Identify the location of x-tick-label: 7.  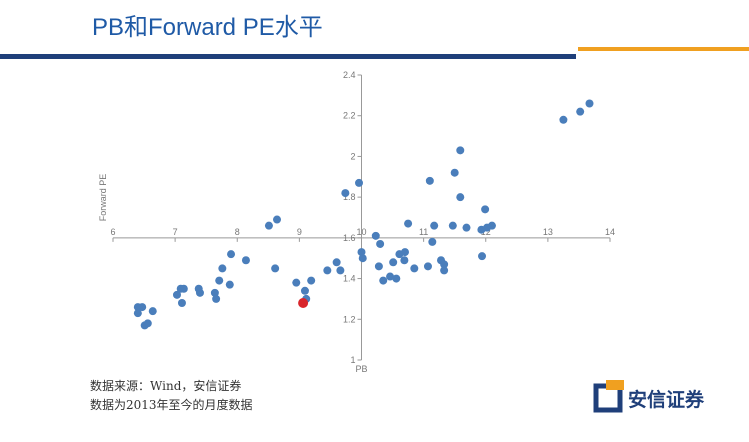
(175, 232).